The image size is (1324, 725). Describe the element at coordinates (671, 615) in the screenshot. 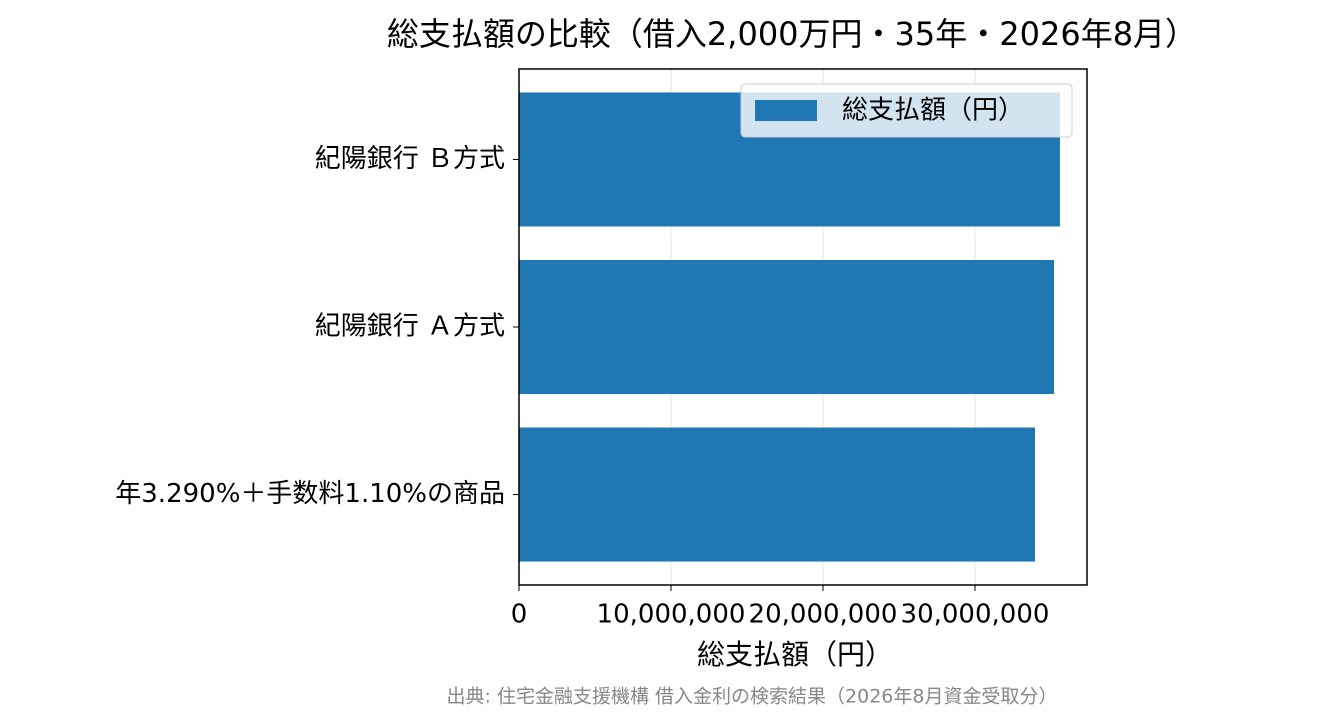

I see `x-tick-label: 10,000,000` at that location.